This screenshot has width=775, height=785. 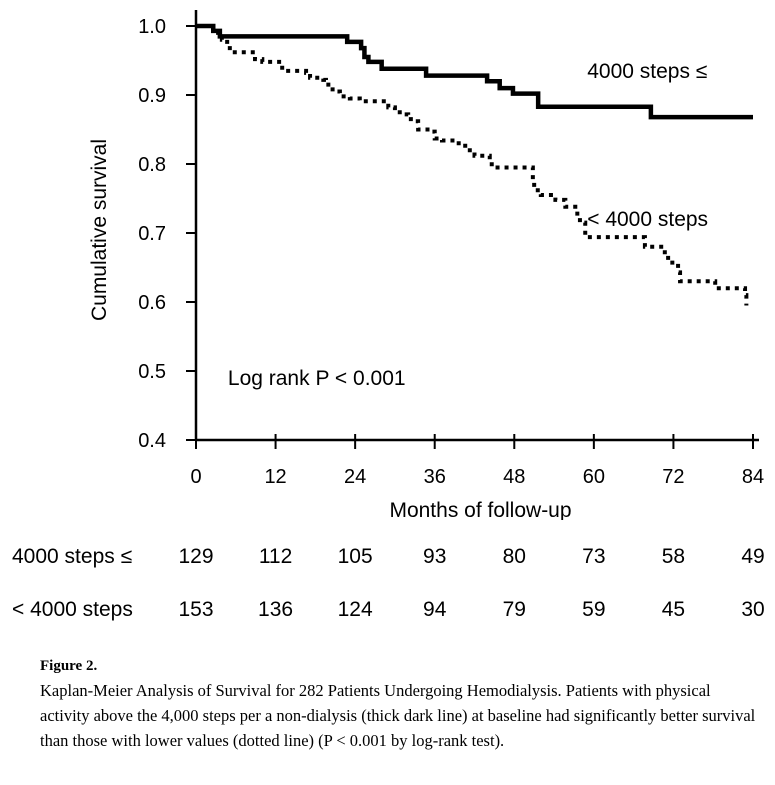 I want to click on x-tick-label: 60, so click(x=594, y=477).